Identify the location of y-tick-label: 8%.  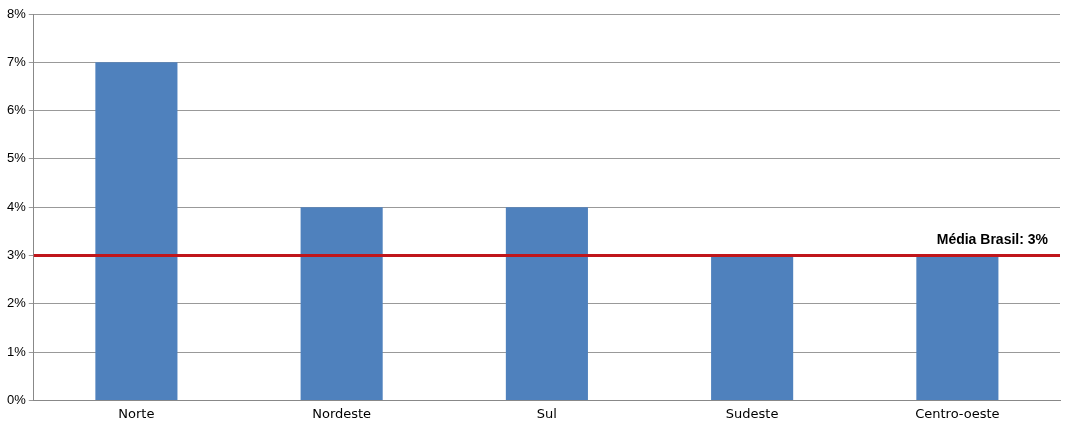
(16, 13).